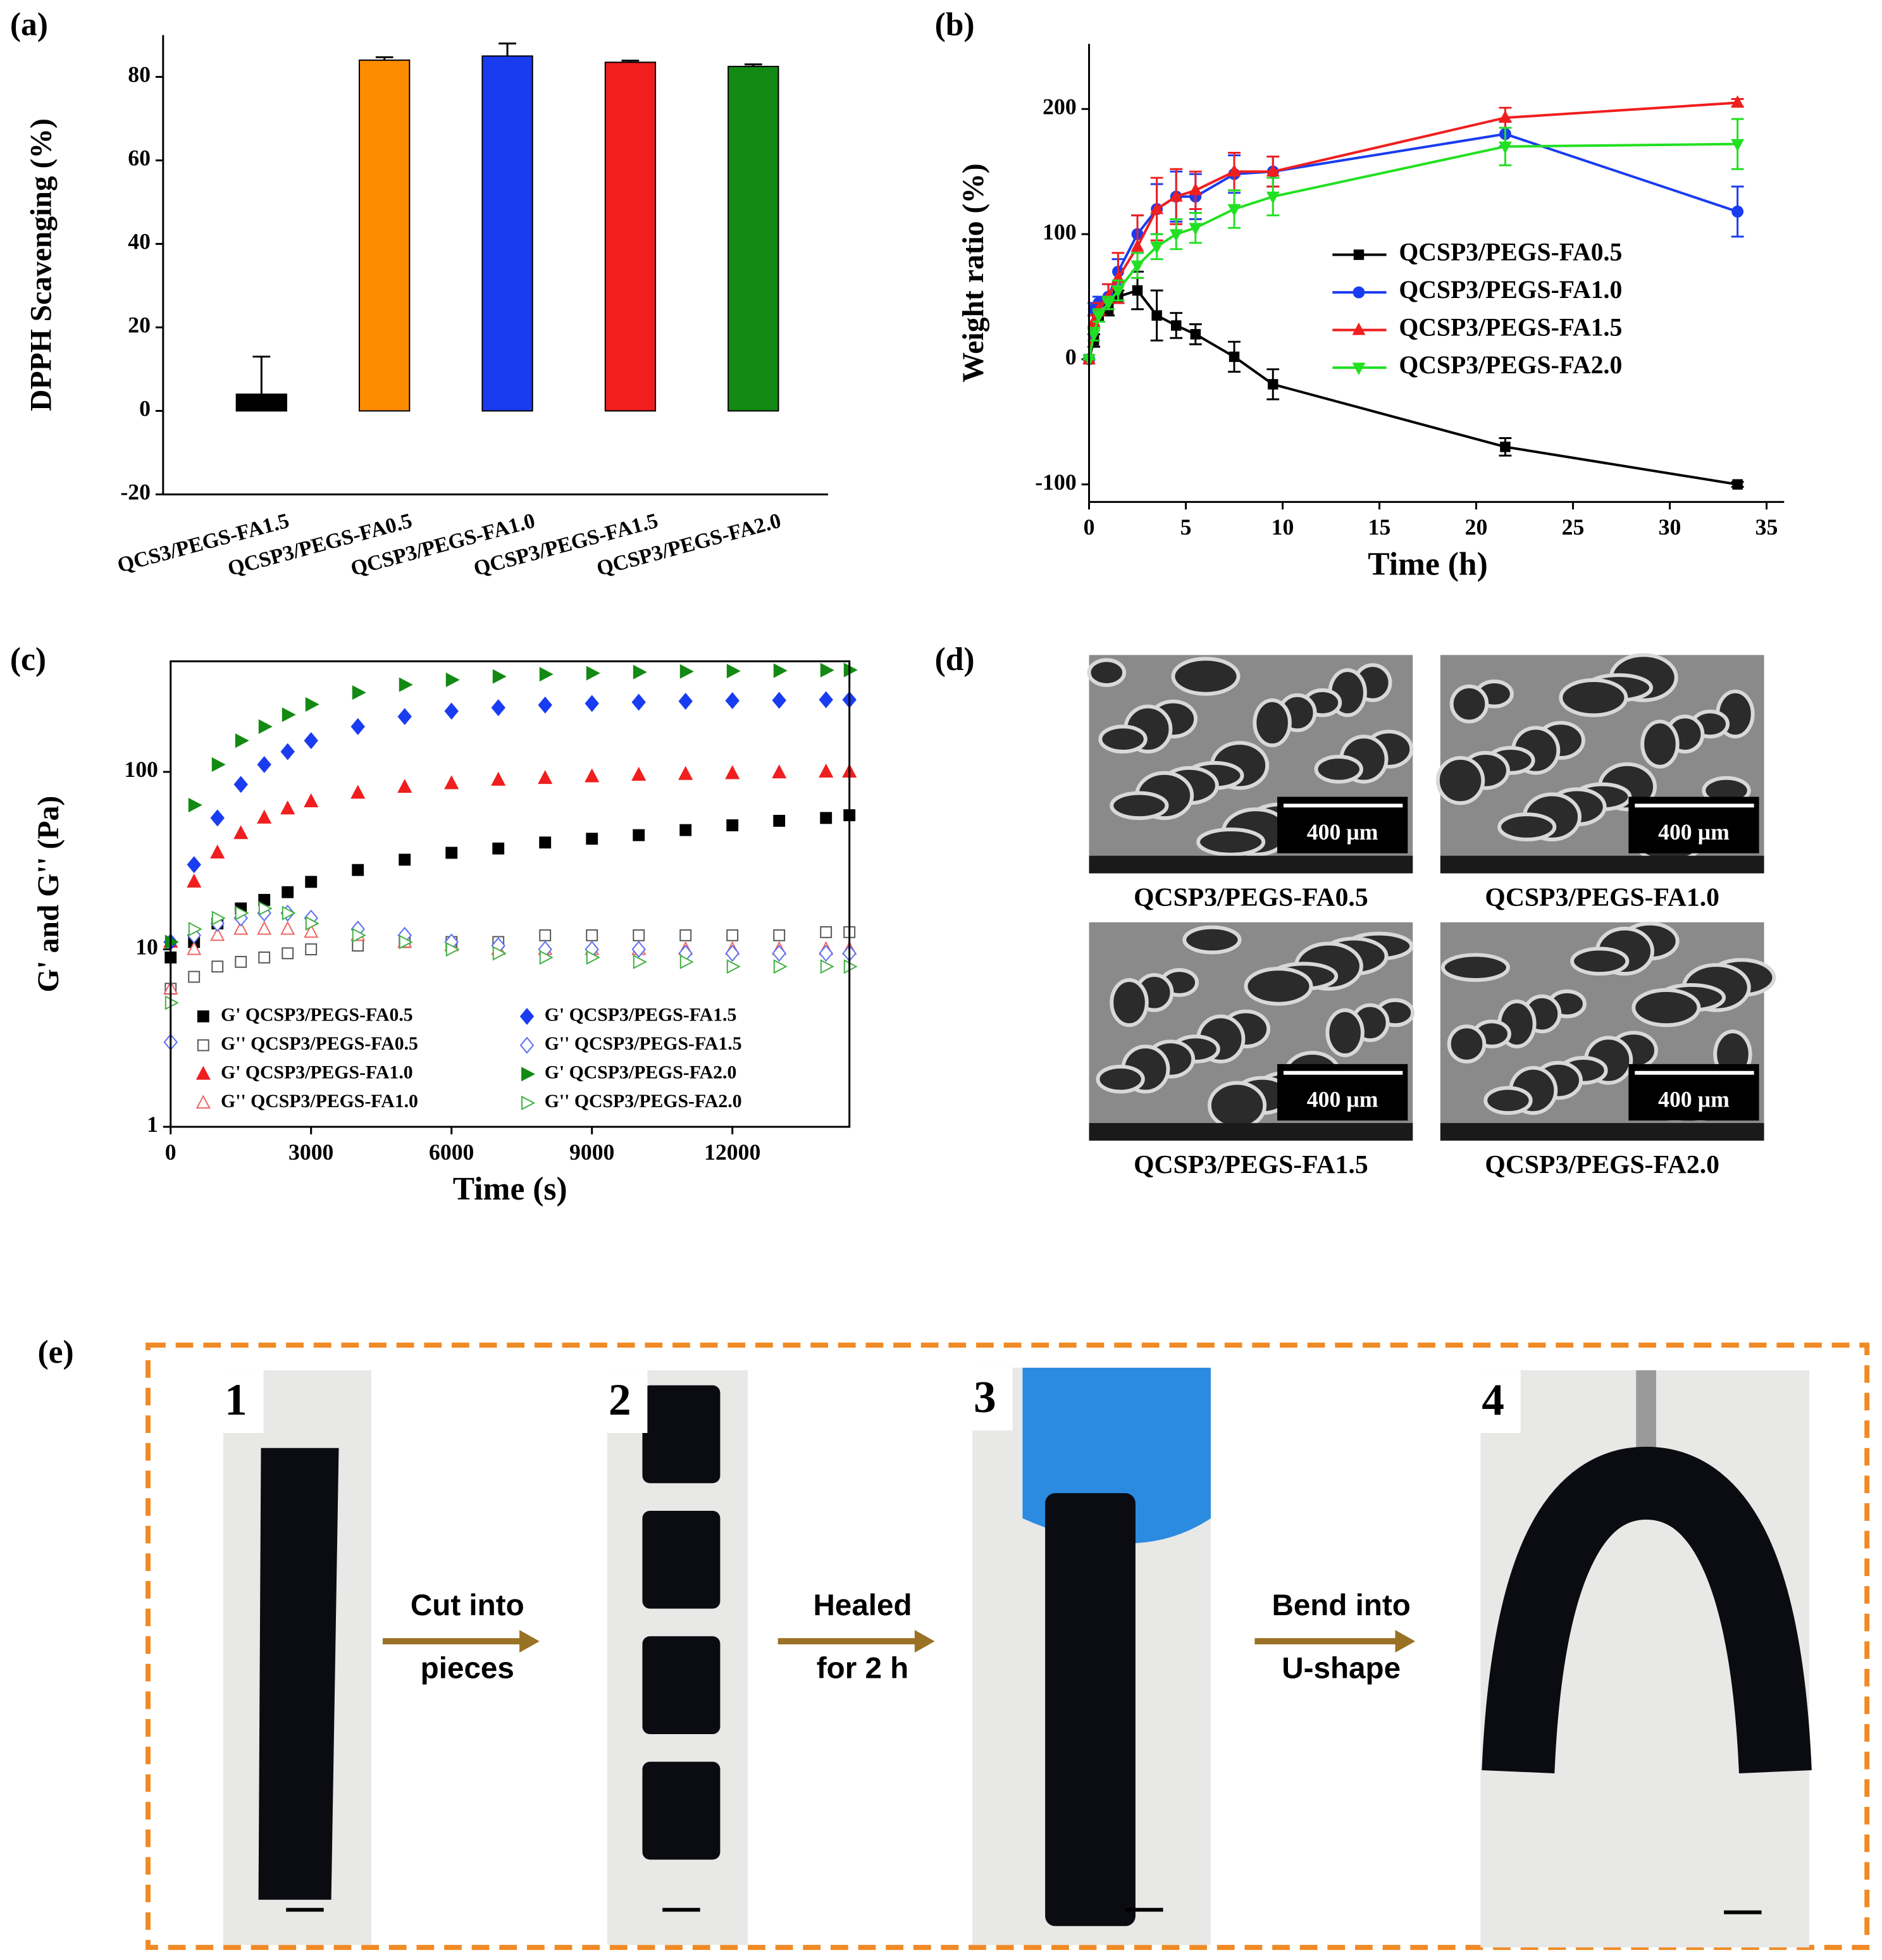 The height and width of the screenshot is (1960, 1882). Describe the element at coordinates (1251, 864) in the screenshot. I see `sem-info-bar` at that location.